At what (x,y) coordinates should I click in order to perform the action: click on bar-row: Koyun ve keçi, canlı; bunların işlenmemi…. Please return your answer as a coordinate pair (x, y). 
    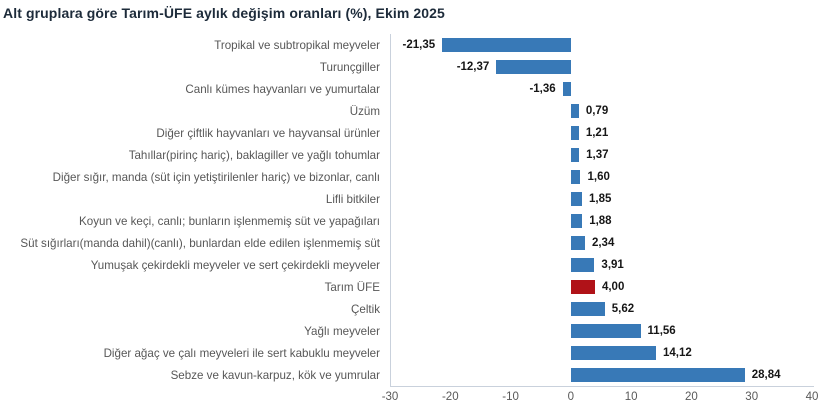
    Looking at the image, I should click on (410, 221).